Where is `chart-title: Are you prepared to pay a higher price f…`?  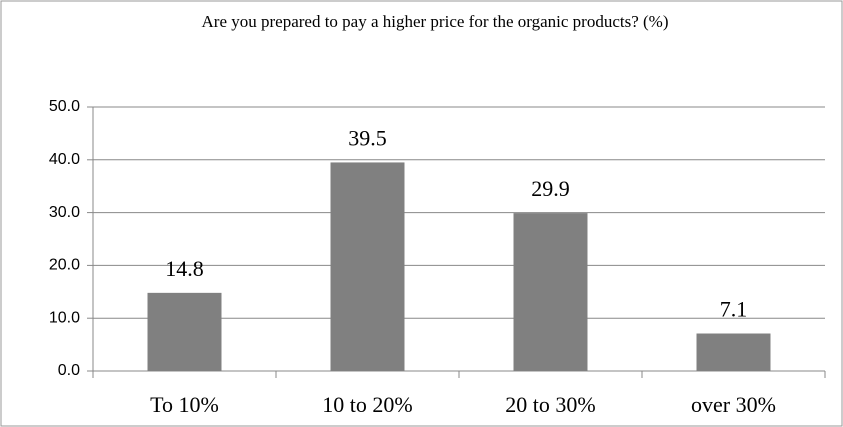
chart-title: Are you prepared to pay a higher price f… is located at coordinates (435, 21).